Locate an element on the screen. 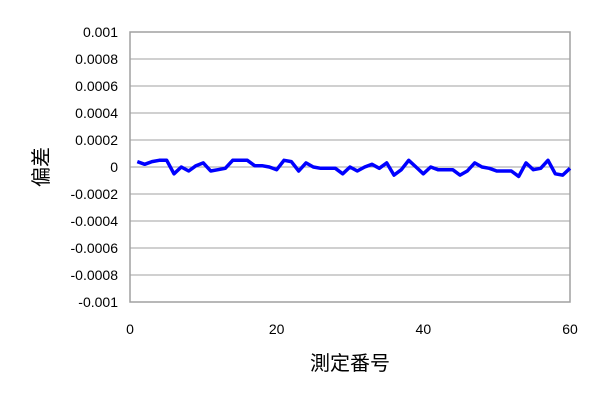  y-tick-label: 0.0006 is located at coordinates (96, 86).